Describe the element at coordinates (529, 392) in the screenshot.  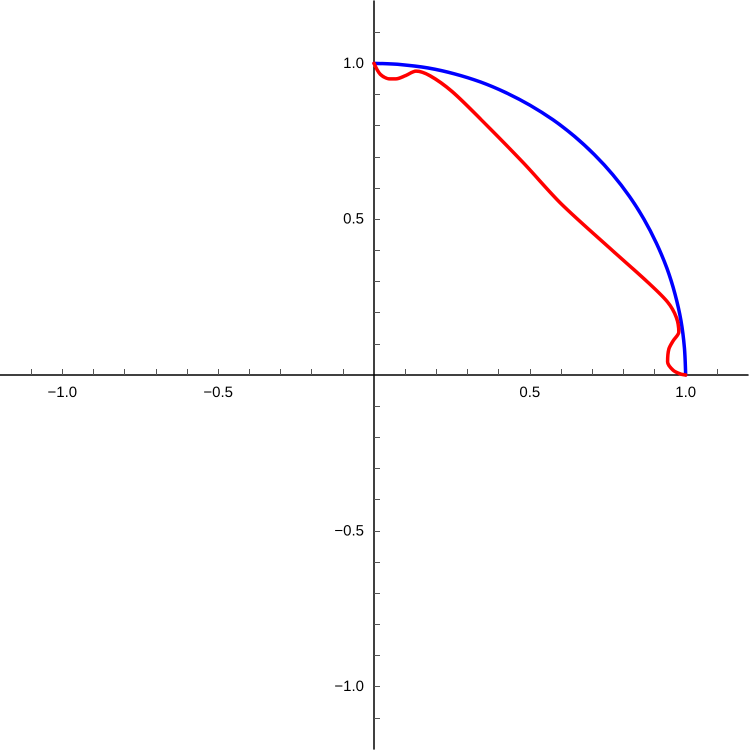
I see `x-tick-label: 0.5` at that location.